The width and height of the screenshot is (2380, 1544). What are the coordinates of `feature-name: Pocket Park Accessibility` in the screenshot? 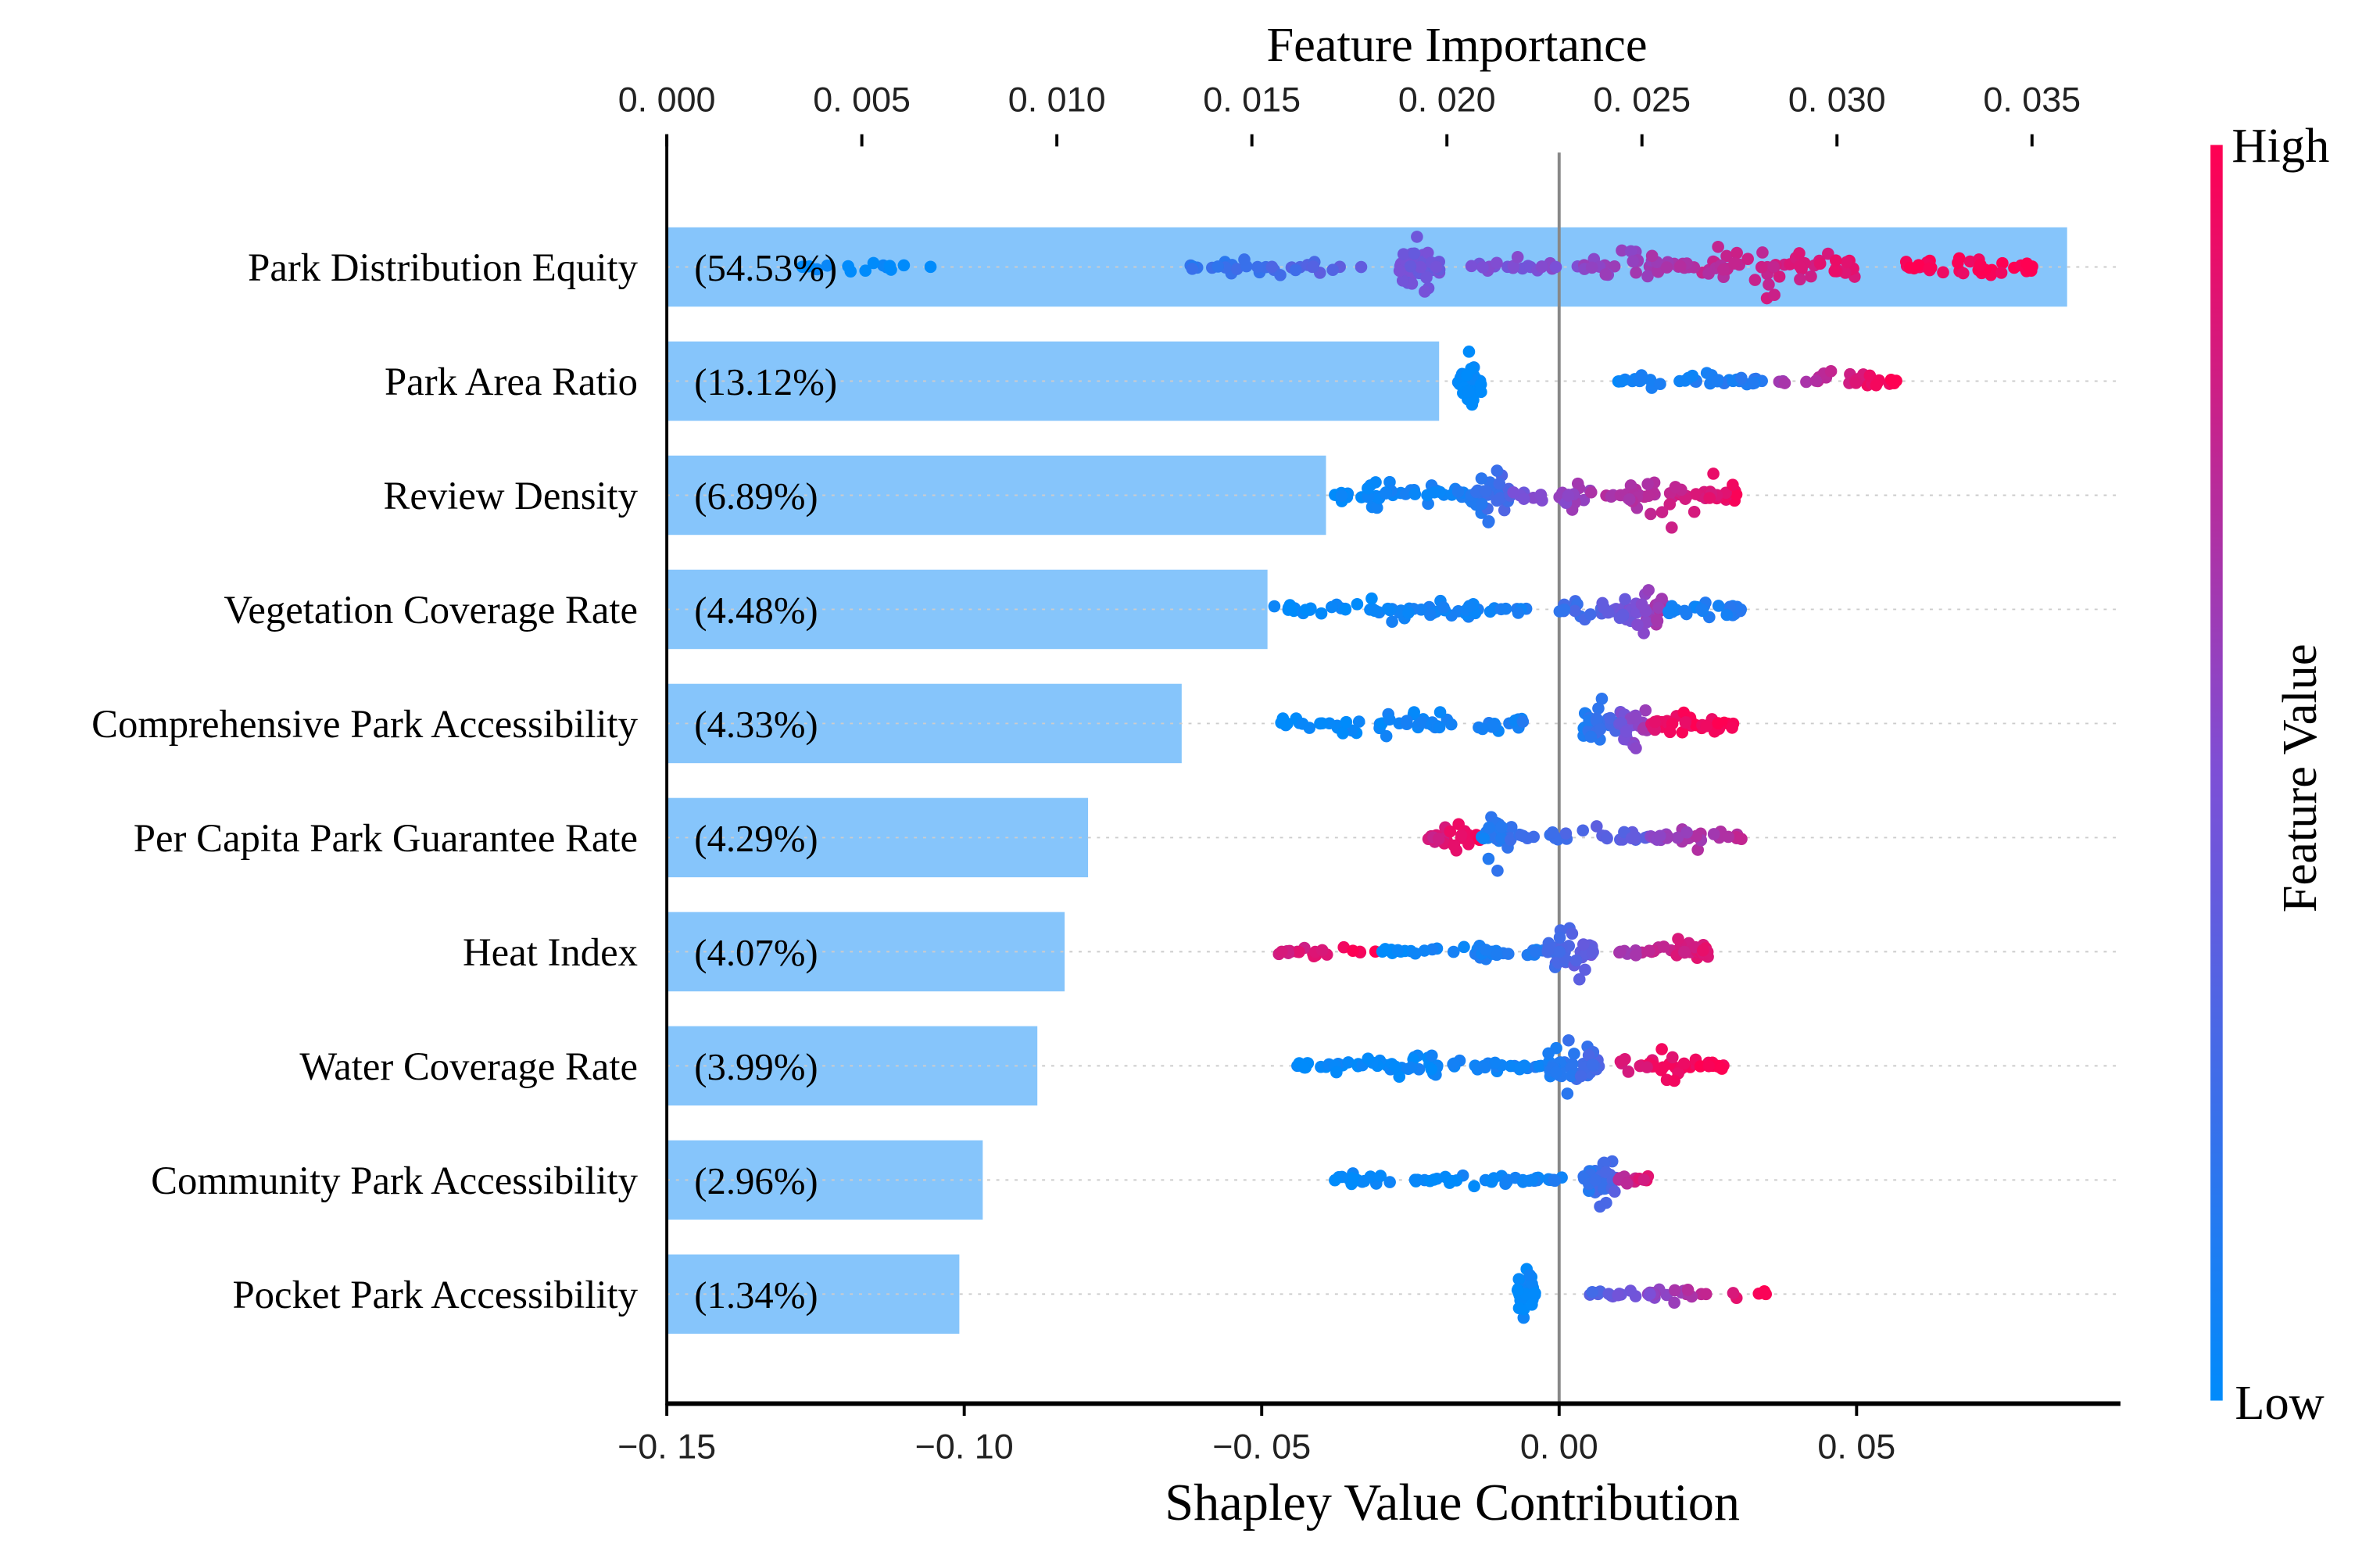 It's located at (435, 1295).